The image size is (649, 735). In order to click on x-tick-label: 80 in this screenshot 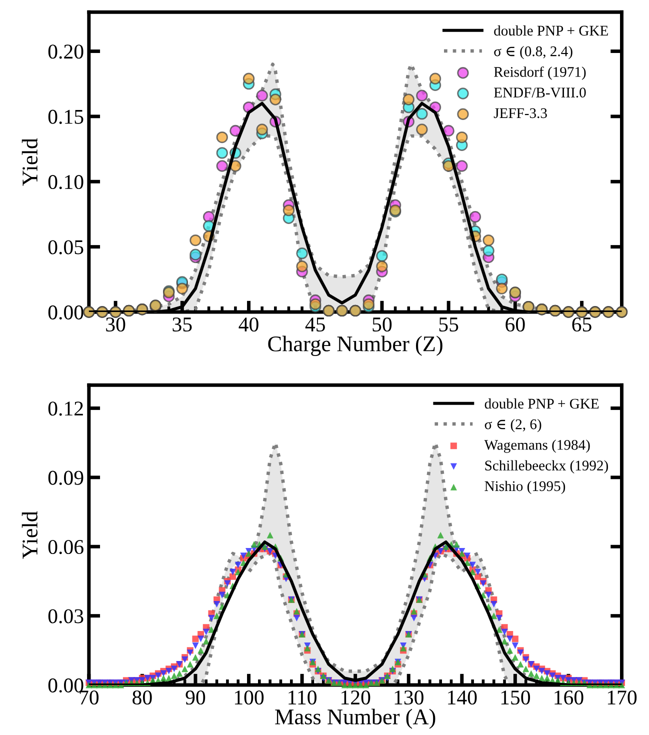, I will do `click(142, 697)`.